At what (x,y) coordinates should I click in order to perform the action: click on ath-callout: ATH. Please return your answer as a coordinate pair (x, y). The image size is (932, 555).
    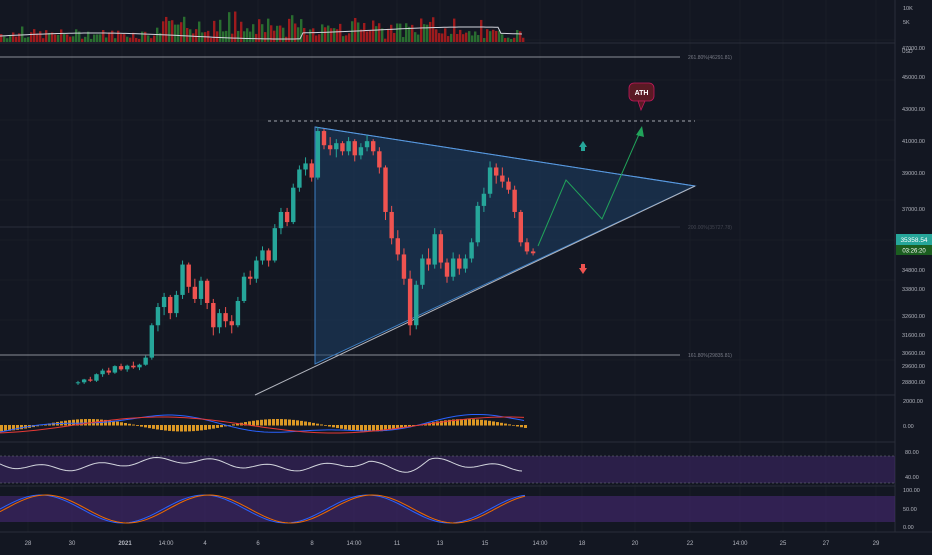
    Looking at the image, I should click on (641, 97).